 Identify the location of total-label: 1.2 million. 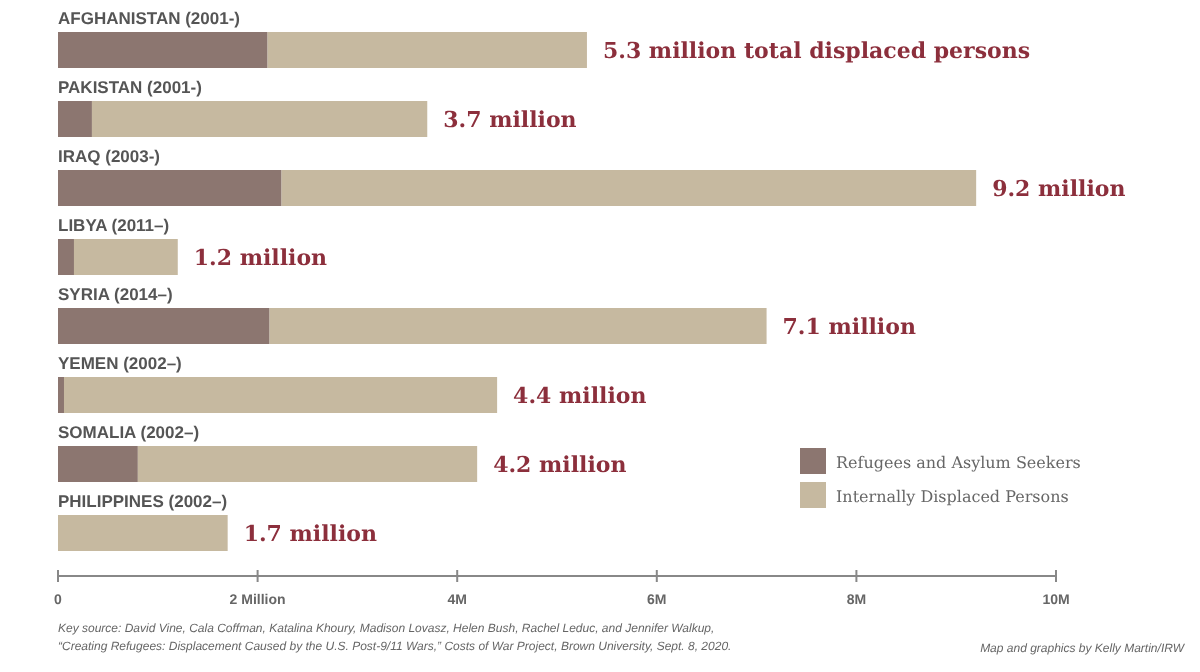
(260, 258).